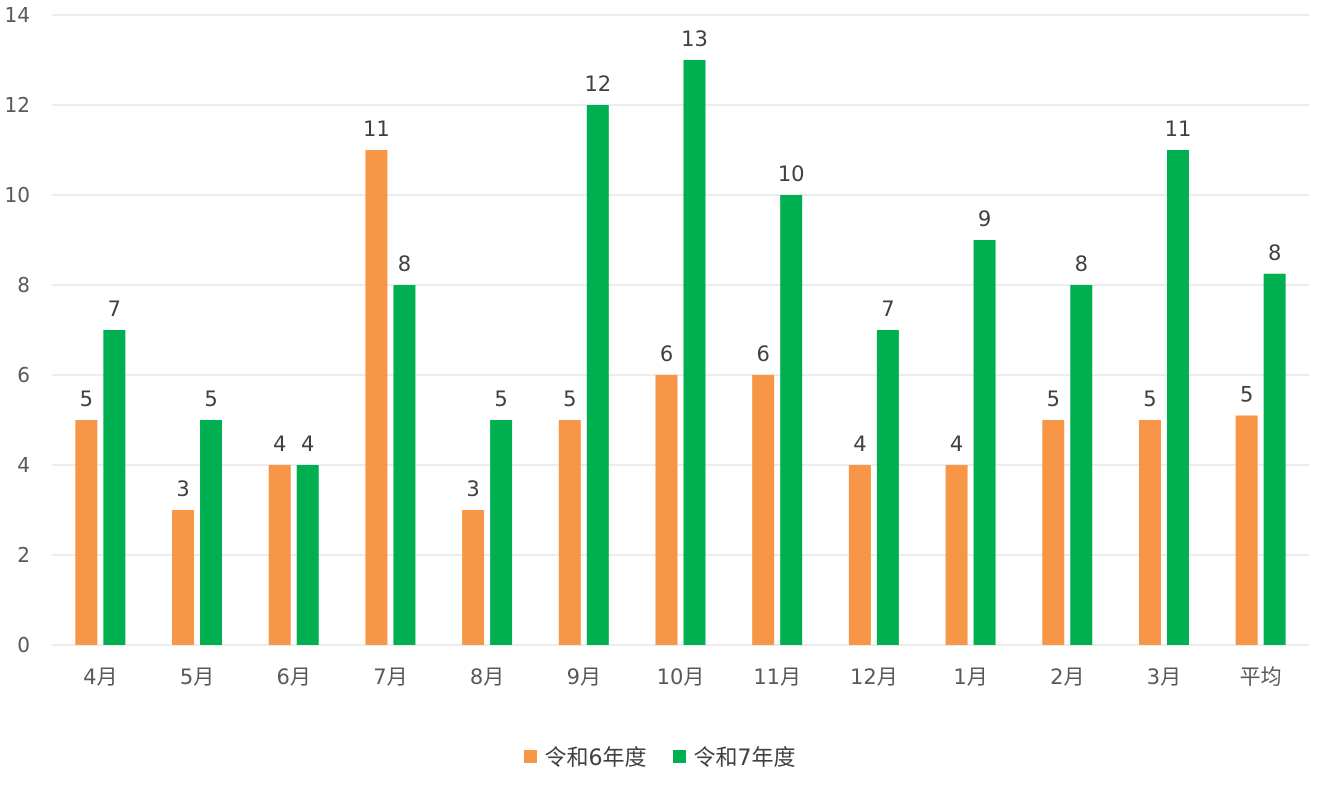 This screenshot has width=1319, height=796. Describe the element at coordinates (376, 129) in the screenshot. I see `data-label-series-1: 11` at that location.